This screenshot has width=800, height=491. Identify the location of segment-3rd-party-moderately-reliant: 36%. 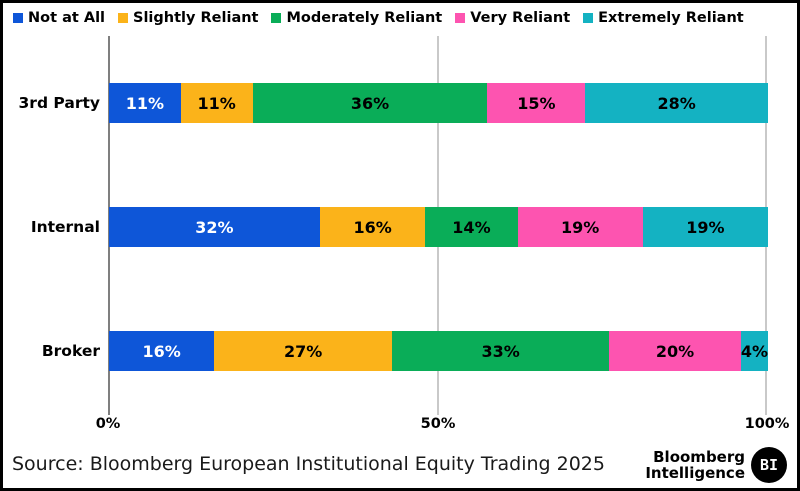
(370, 103).